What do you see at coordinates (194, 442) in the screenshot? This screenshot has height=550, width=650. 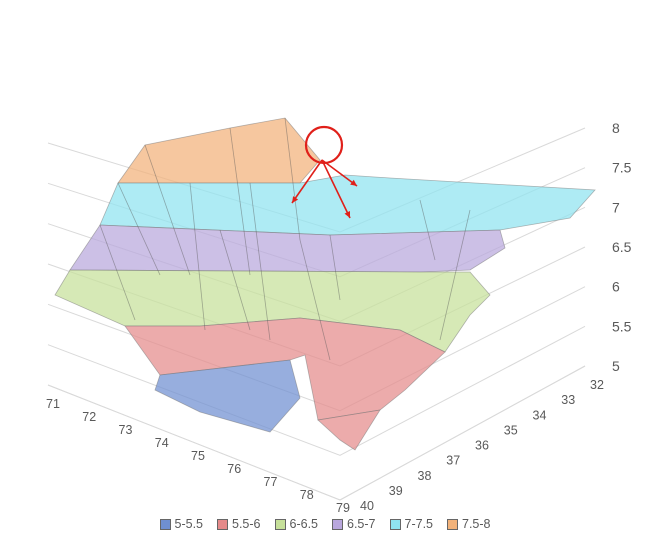 I see `floor-edge-left` at bounding box center [194, 442].